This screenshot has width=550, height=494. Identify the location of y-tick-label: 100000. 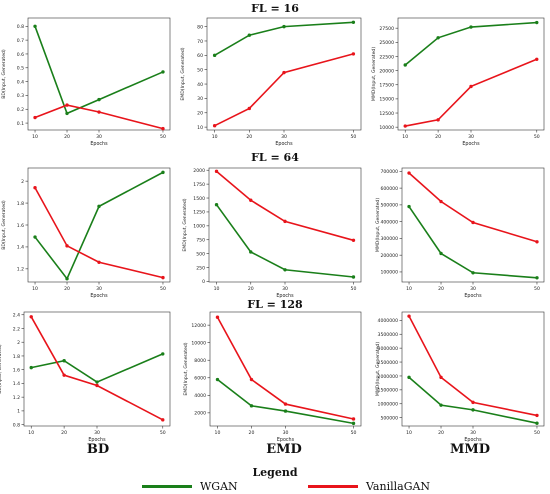
(389, 273).